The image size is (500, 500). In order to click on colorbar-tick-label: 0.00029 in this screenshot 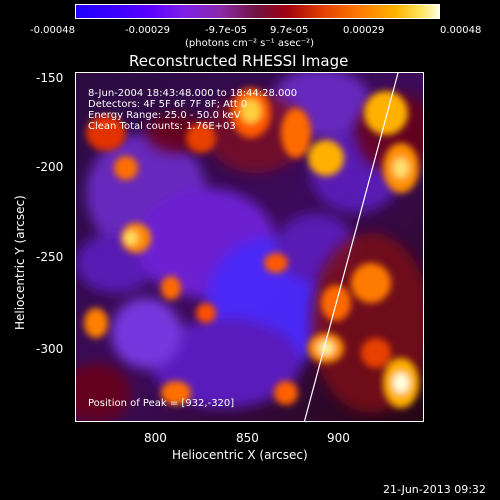, I will do `click(364, 30)`.